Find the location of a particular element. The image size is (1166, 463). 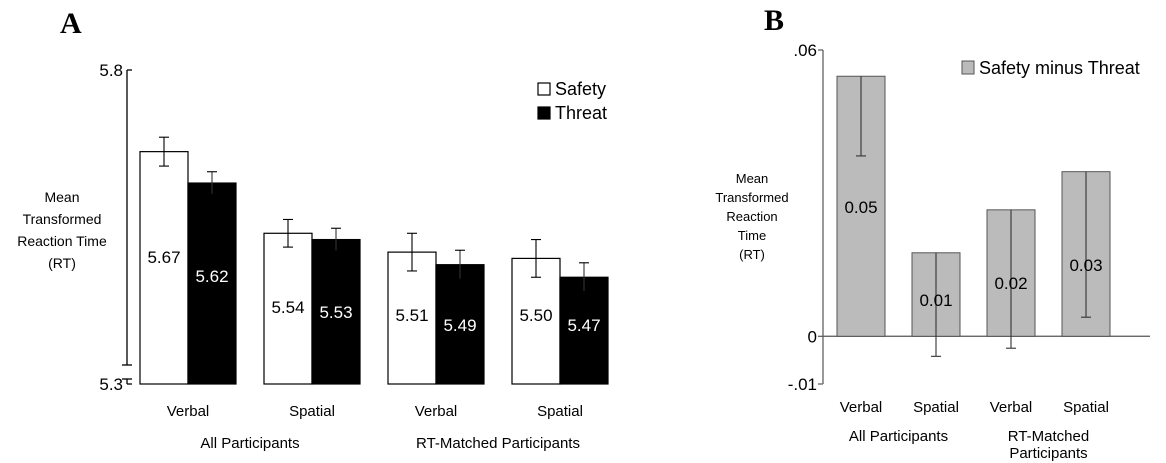

data-label-threat-0: 5.62 is located at coordinates (211, 276).